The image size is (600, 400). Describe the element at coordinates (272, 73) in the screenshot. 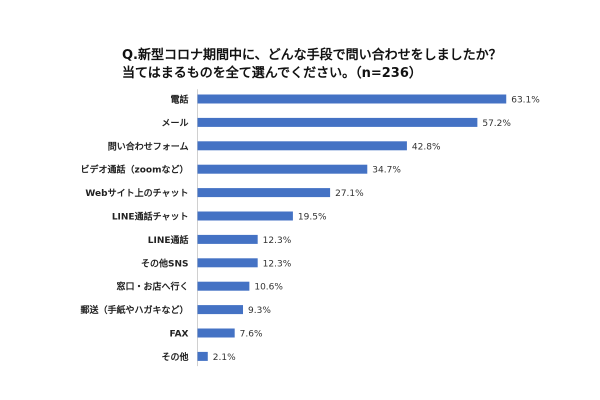

I see `chart-title-line2: 当てはまるものを全て選んでください。（n=236）` at that location.